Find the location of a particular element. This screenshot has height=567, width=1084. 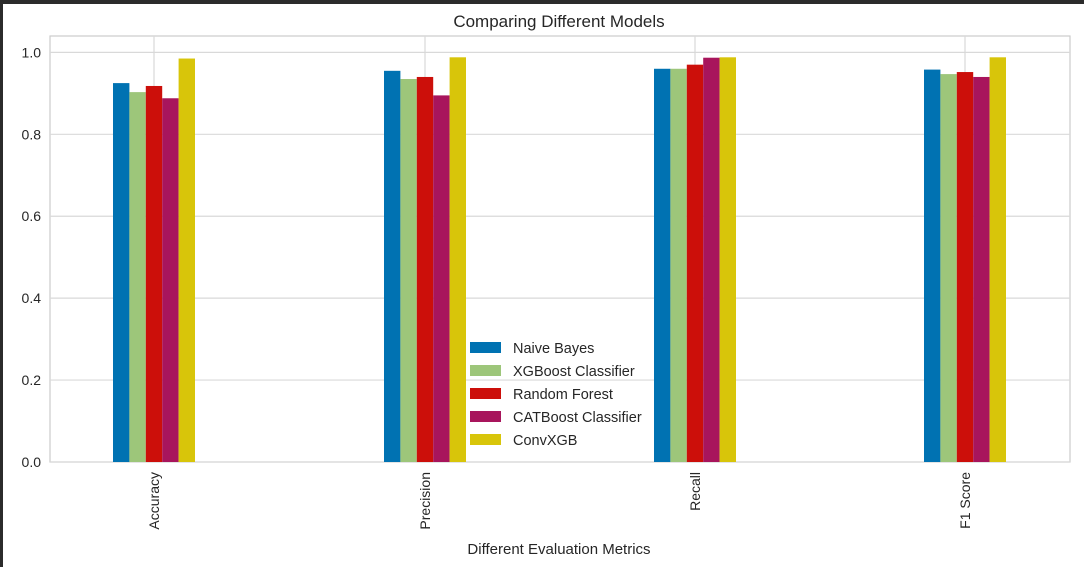

y-tick-labels: 0.0 0.2 0.4 0.6 0.8 1.0 is located at coordinates (32, 257).